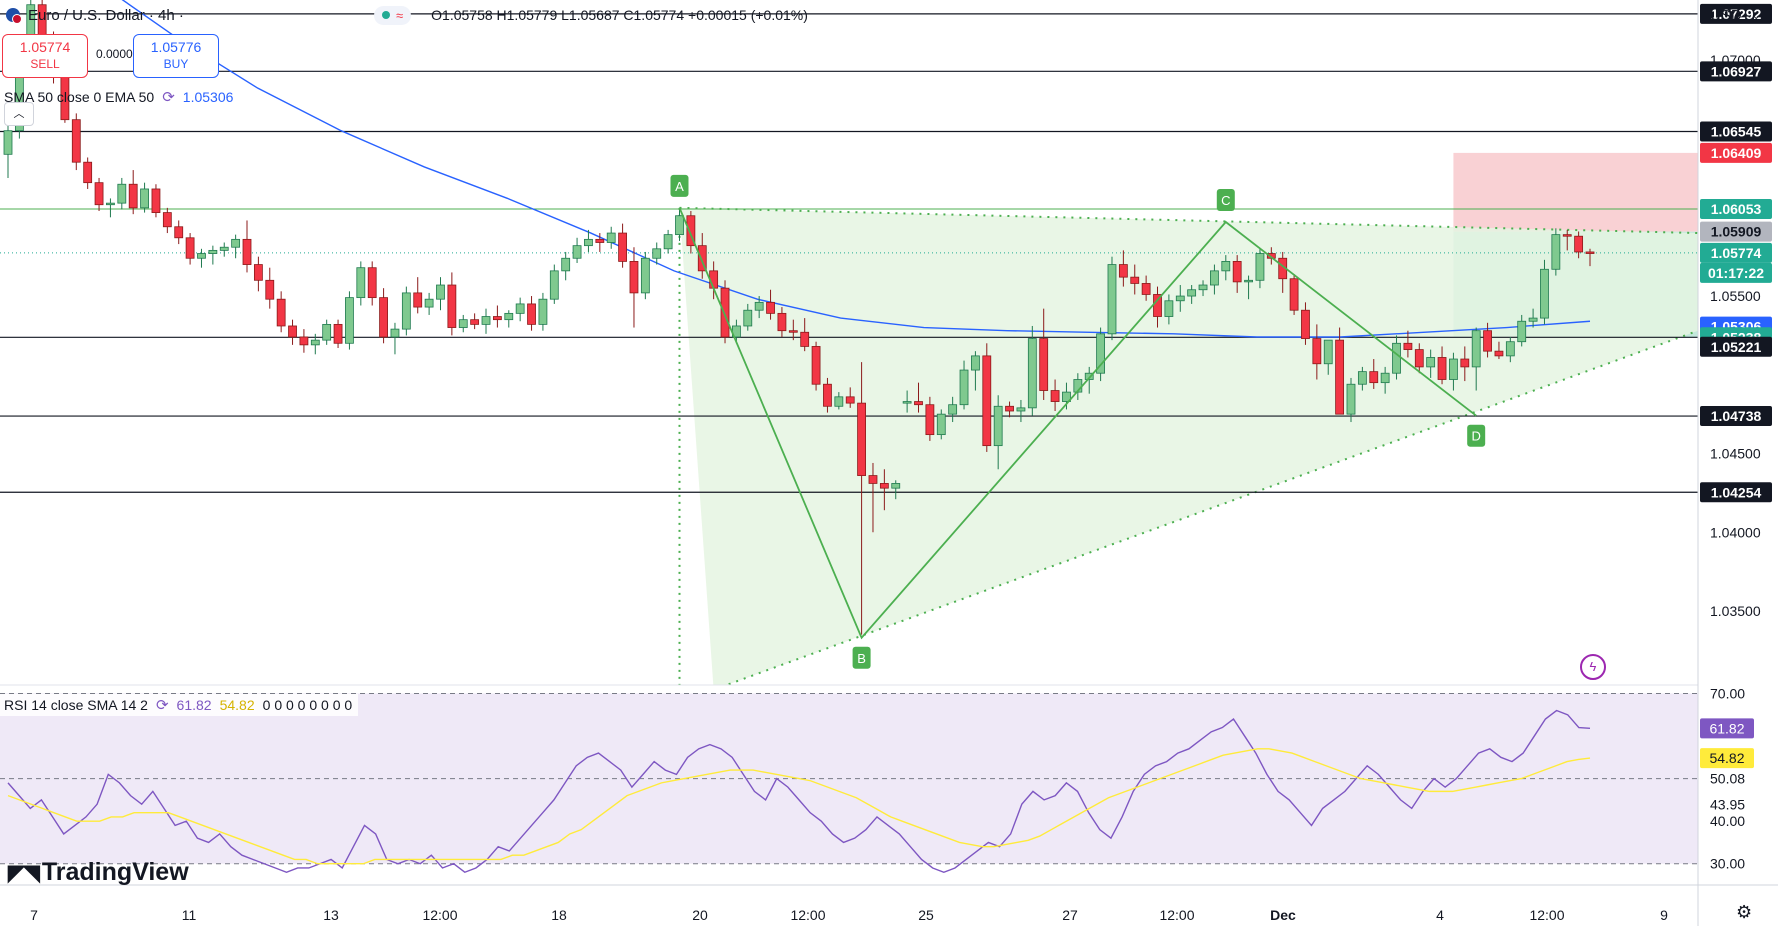 The height and width of the screenshot is (926, 1778). I want to click on buy-price: 1.05776, so click(176, 47).